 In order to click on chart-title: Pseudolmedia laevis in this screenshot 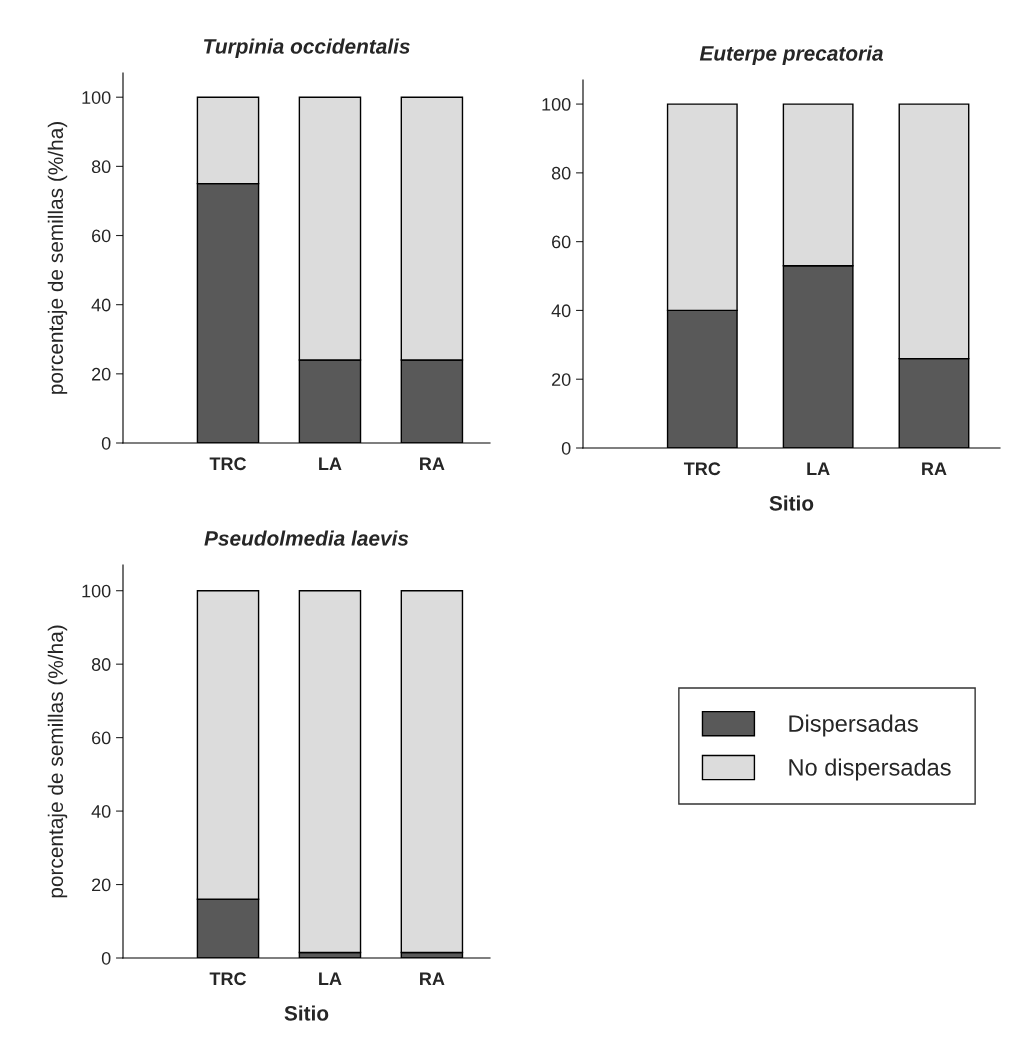, I will do `click(306, 538)`.